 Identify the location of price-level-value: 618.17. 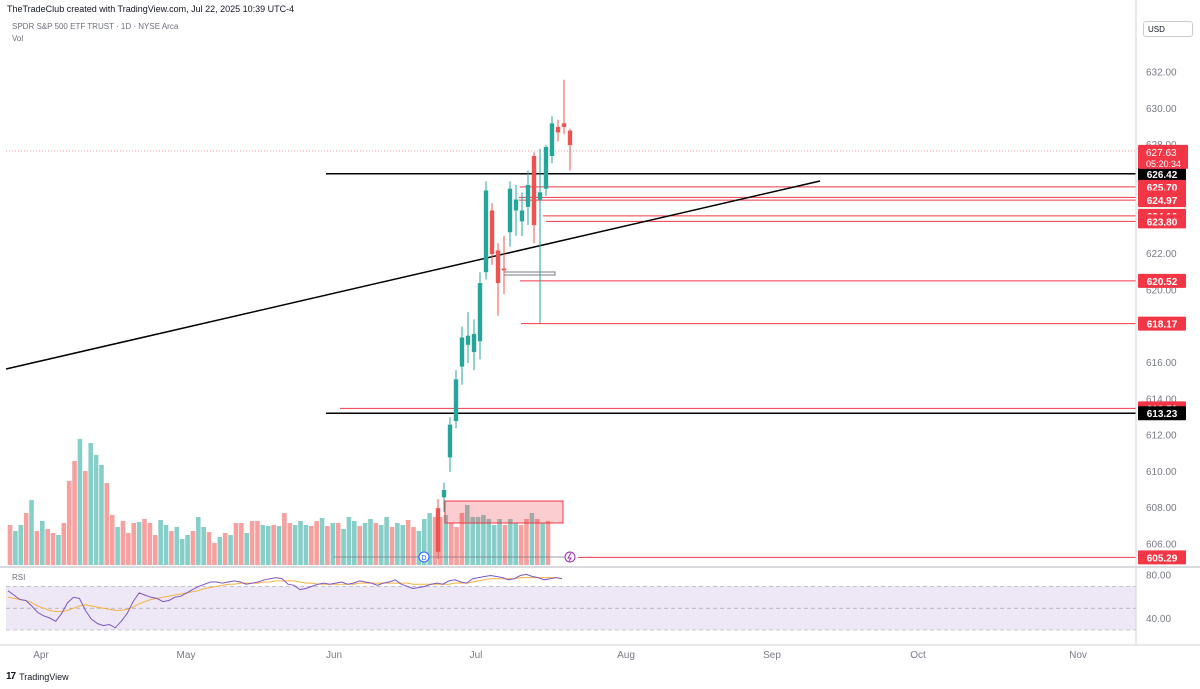
(1162, 325).